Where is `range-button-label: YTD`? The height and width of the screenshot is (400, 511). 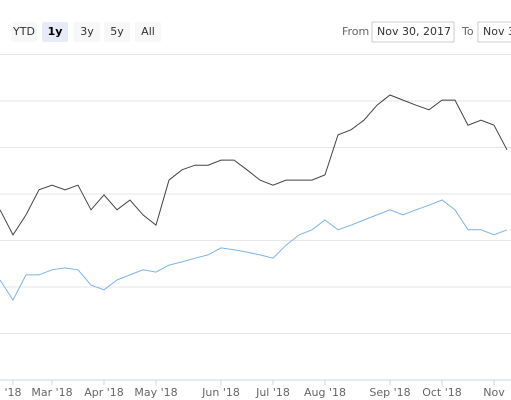
range-button-label: YTD is located at coordinates (23, 31).